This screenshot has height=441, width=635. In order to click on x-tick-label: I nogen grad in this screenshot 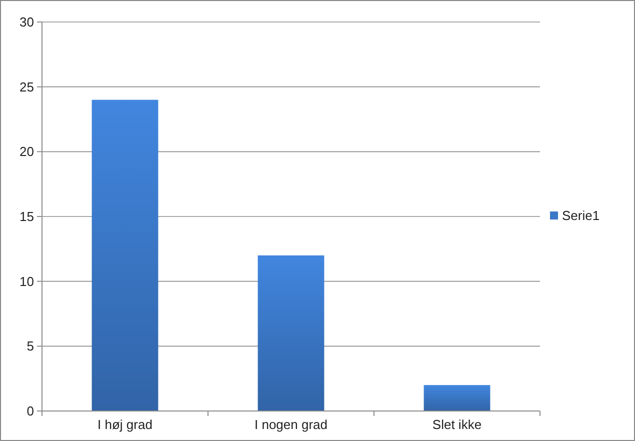, I will do `click(291, 424)`.